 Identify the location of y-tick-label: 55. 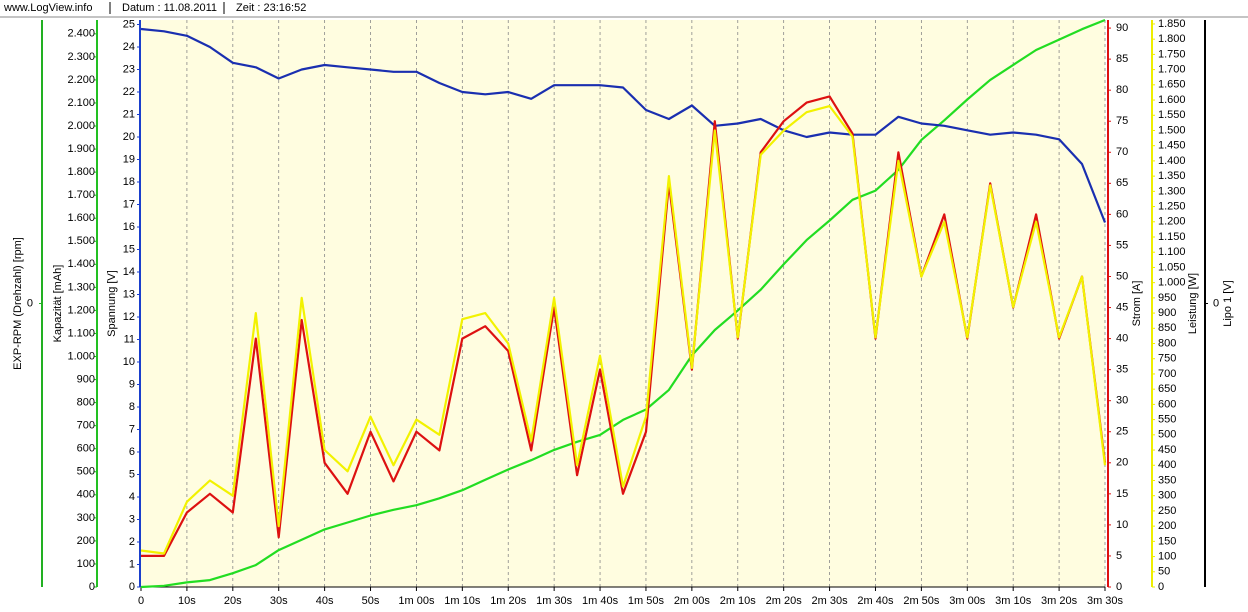
(1122, 245).